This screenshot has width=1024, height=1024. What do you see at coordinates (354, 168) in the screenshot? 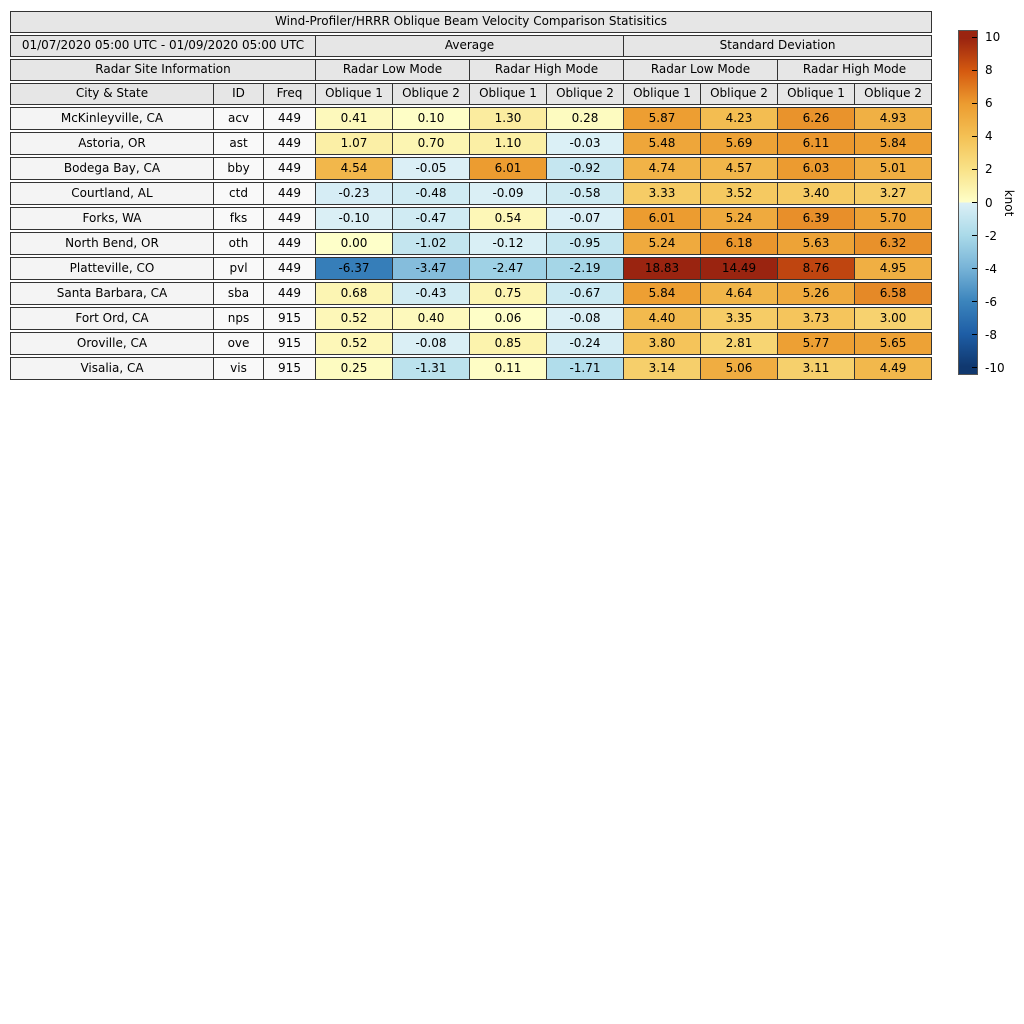
I see `cell-value: 4.54` at bounding box center [354, 168].